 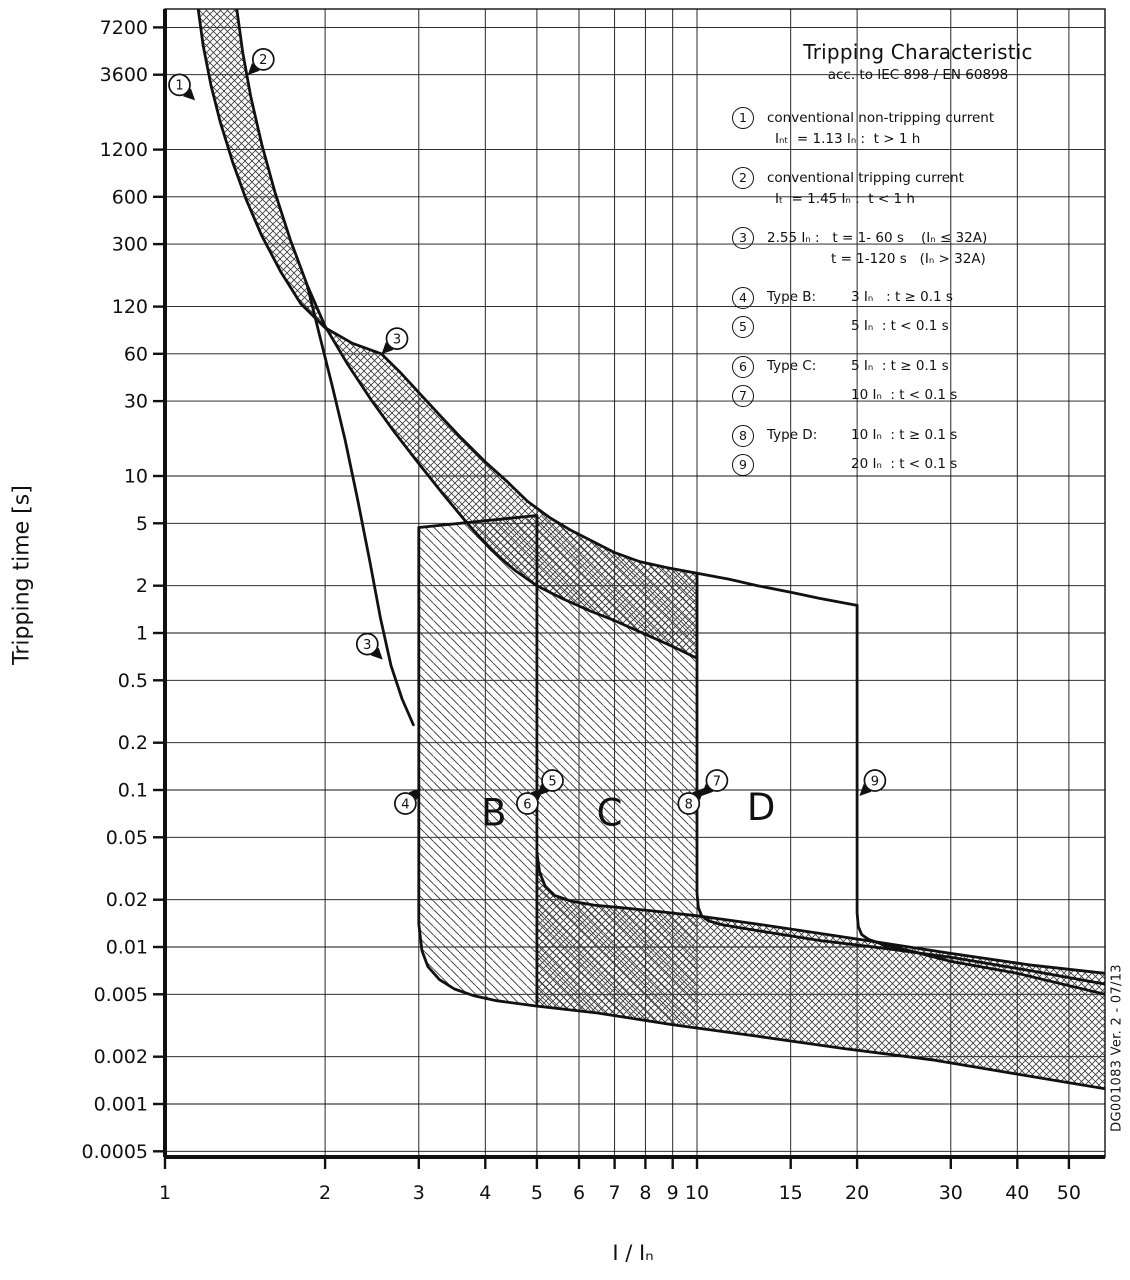 What do you see at coordinates (405, 804) in the screenshot?
I see `marker-number: 4` at bounding box center [405, 804].